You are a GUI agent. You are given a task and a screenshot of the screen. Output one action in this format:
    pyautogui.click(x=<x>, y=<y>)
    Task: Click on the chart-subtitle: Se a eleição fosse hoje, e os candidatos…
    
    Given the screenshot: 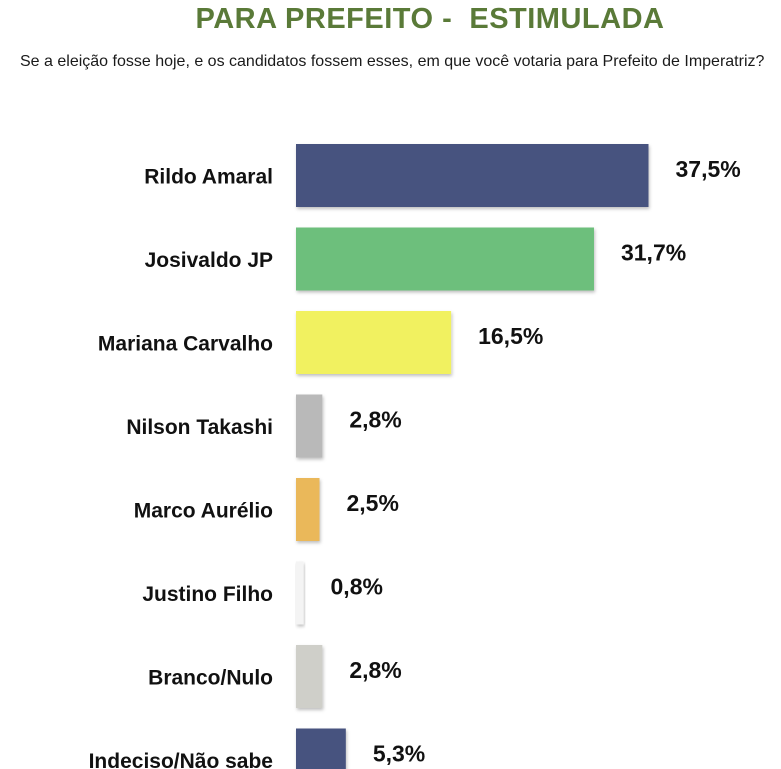 What is the action you would take?
    pyautogui.click(x=392, y=61)
    